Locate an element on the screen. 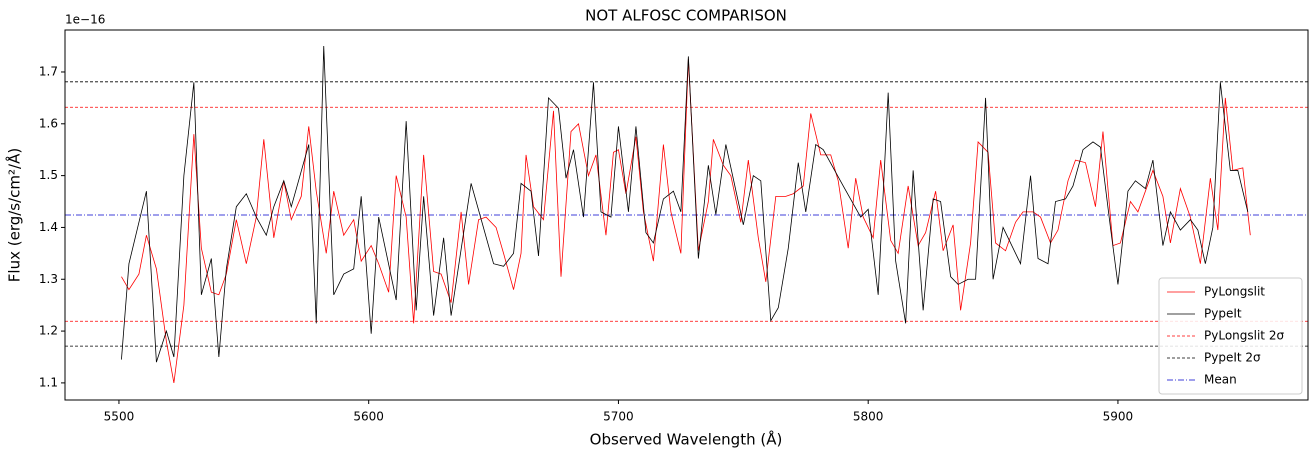  chart-title: NOT ALFOSC COMPARISON is located at coordinates (686, 16).